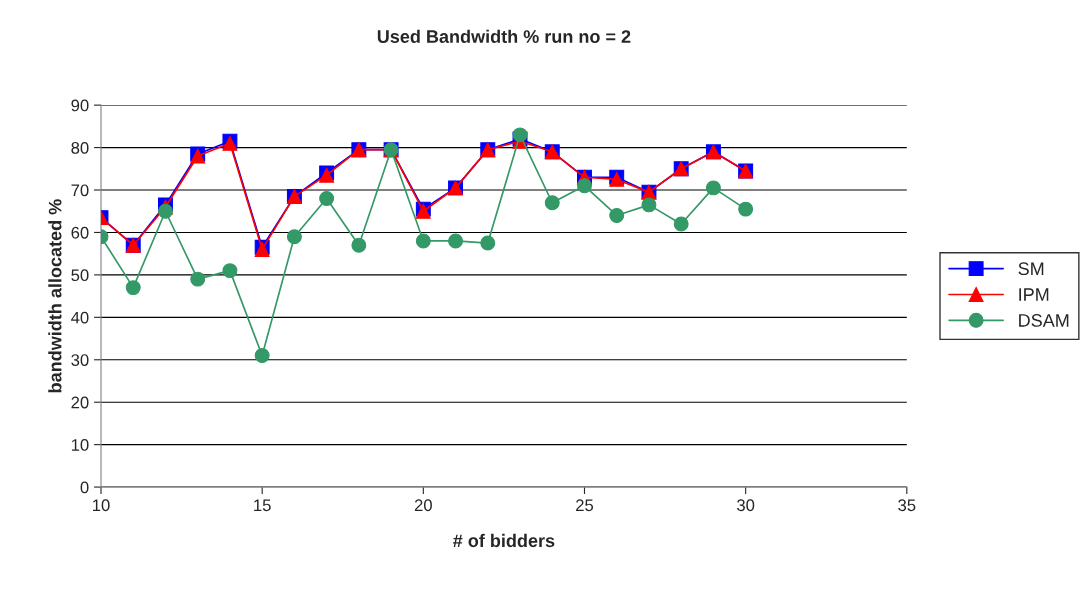  What do you see at coordinates (80, 402) in the screenshot?
I see `y-tick-label: 20` at bounding box center [80, 402].